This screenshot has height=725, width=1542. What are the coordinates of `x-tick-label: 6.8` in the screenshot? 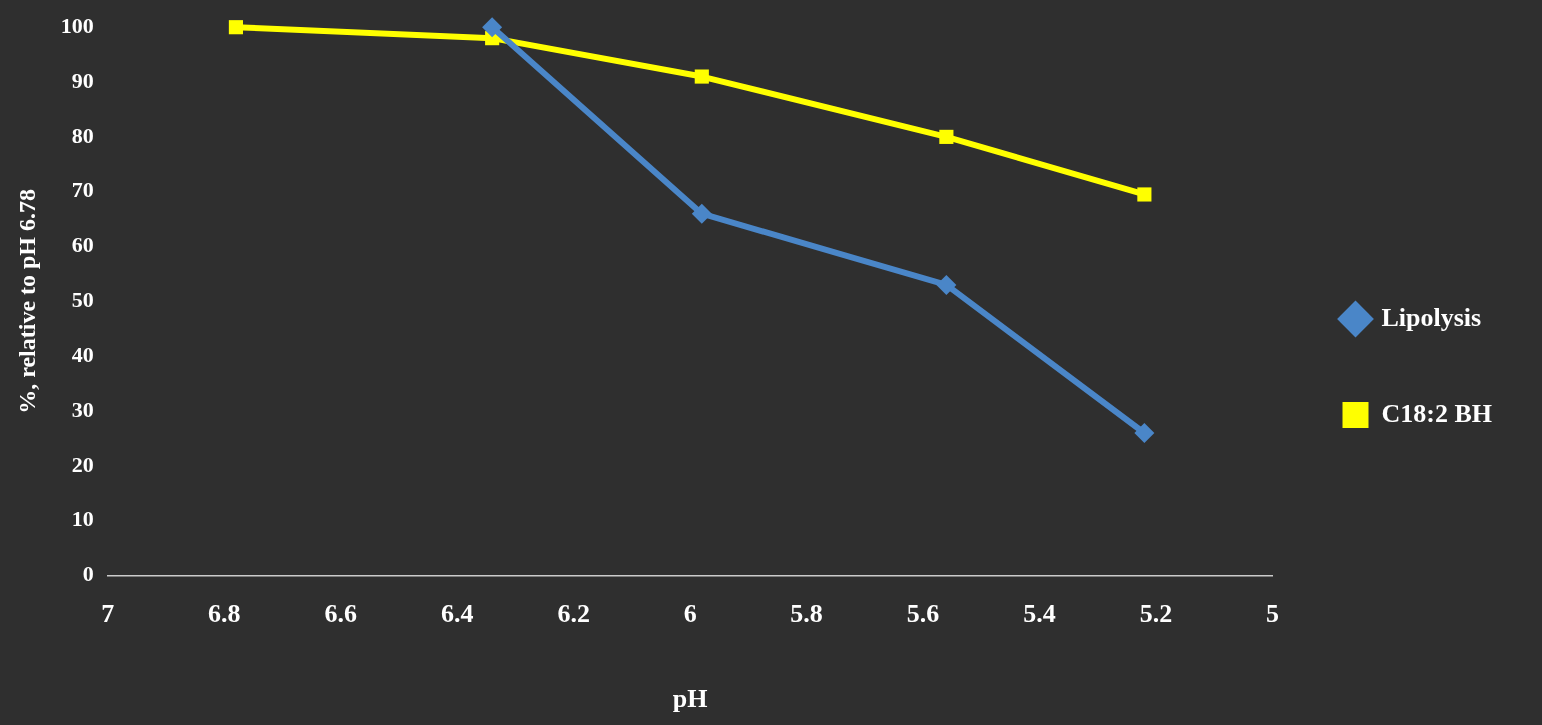 It's located at (224, 613).